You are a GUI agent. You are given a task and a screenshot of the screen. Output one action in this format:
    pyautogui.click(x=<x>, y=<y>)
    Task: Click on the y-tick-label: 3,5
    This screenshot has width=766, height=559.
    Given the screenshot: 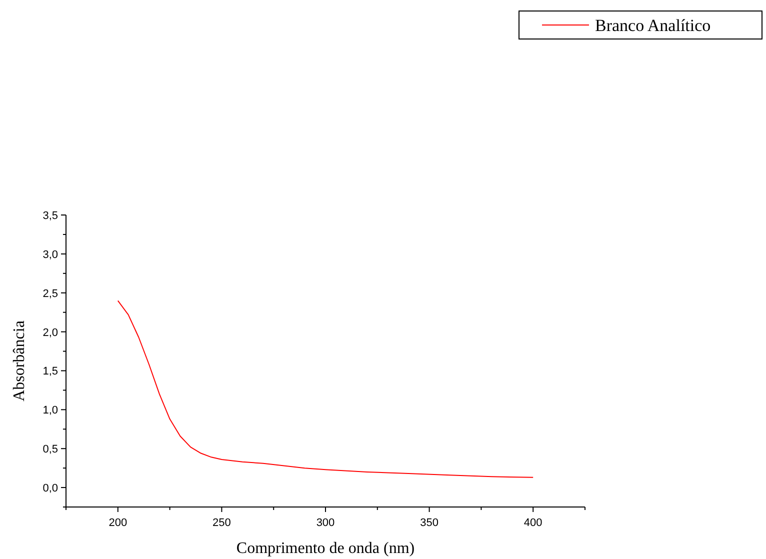 What is the action you would take?
    pyautogui.click(x=50, y=216)
    